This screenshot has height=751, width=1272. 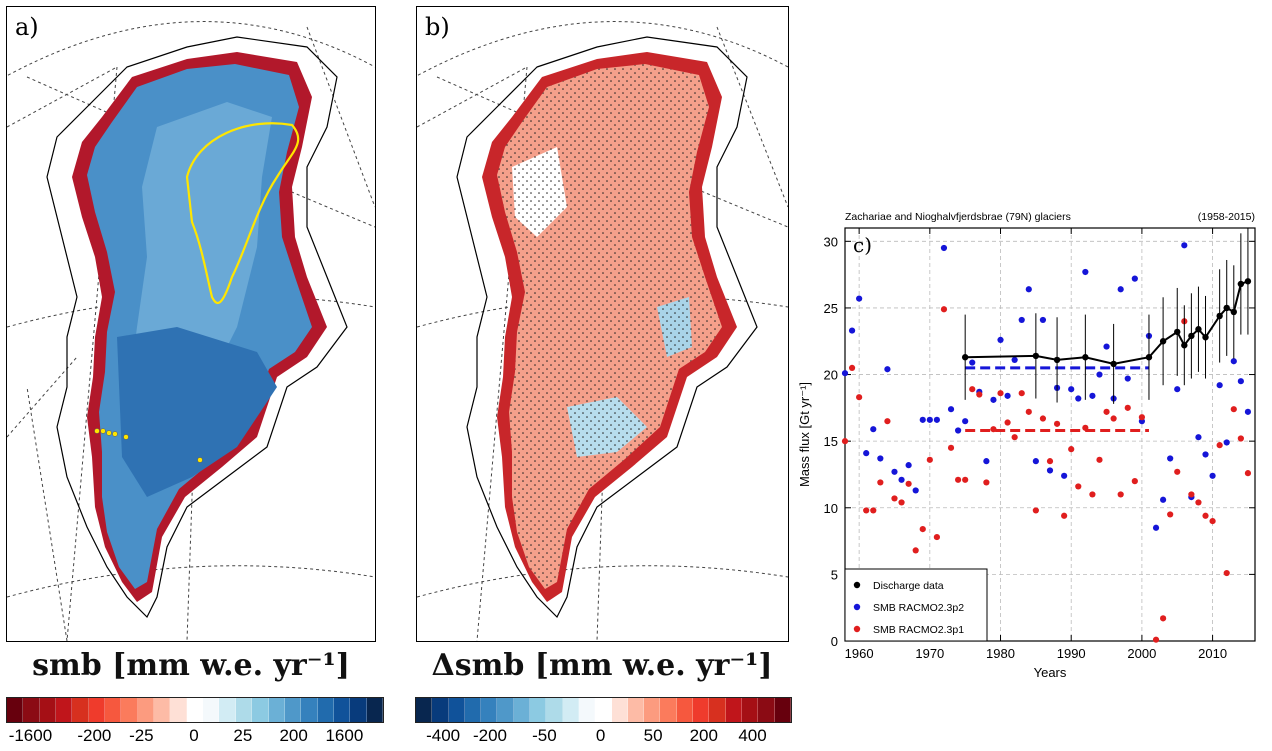 What do you see at coordinates (1000, 653) in the screenshot?
I see `x-tick-label: 1980` at bounding box center [1000, 653].